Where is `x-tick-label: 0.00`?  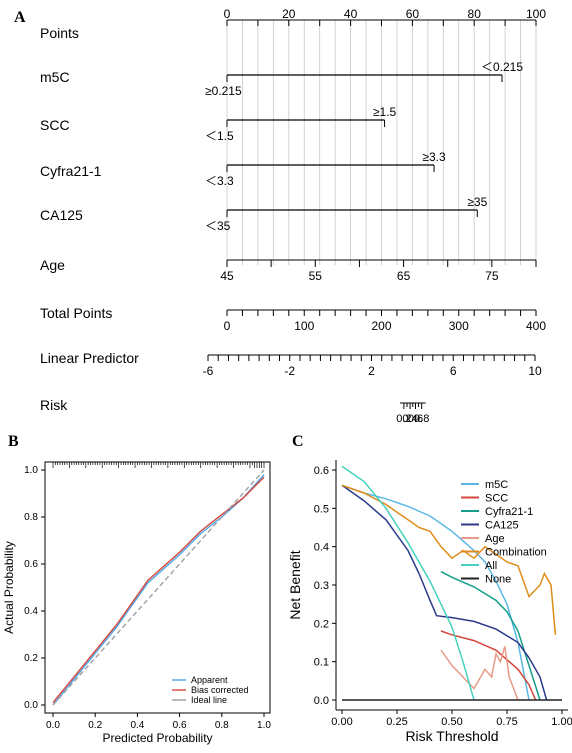
x-tick-label: 0.00 is located at coordinates (341, 722).